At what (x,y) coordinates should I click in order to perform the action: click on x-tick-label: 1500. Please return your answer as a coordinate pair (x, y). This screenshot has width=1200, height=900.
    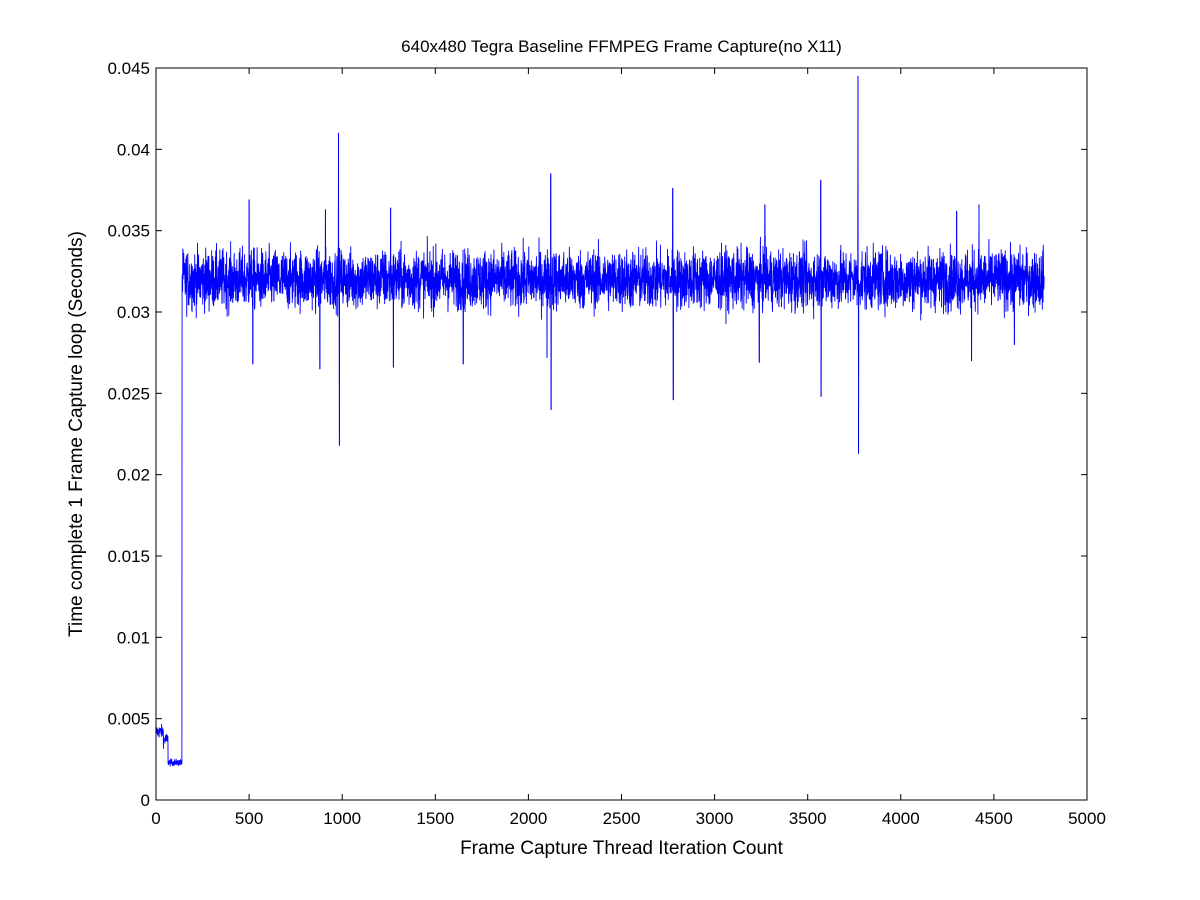
    Looking at the image, I should click on (435, 818).